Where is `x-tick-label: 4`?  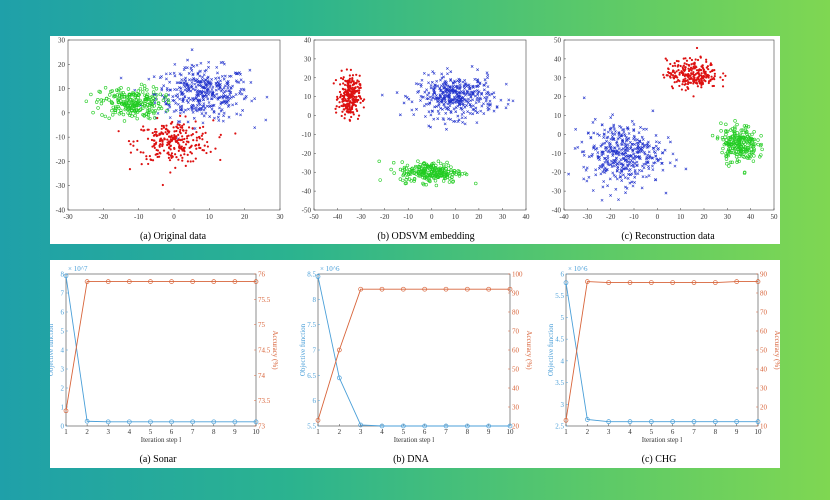
x-tick-label: 4 is located at coordinates (130, 432).